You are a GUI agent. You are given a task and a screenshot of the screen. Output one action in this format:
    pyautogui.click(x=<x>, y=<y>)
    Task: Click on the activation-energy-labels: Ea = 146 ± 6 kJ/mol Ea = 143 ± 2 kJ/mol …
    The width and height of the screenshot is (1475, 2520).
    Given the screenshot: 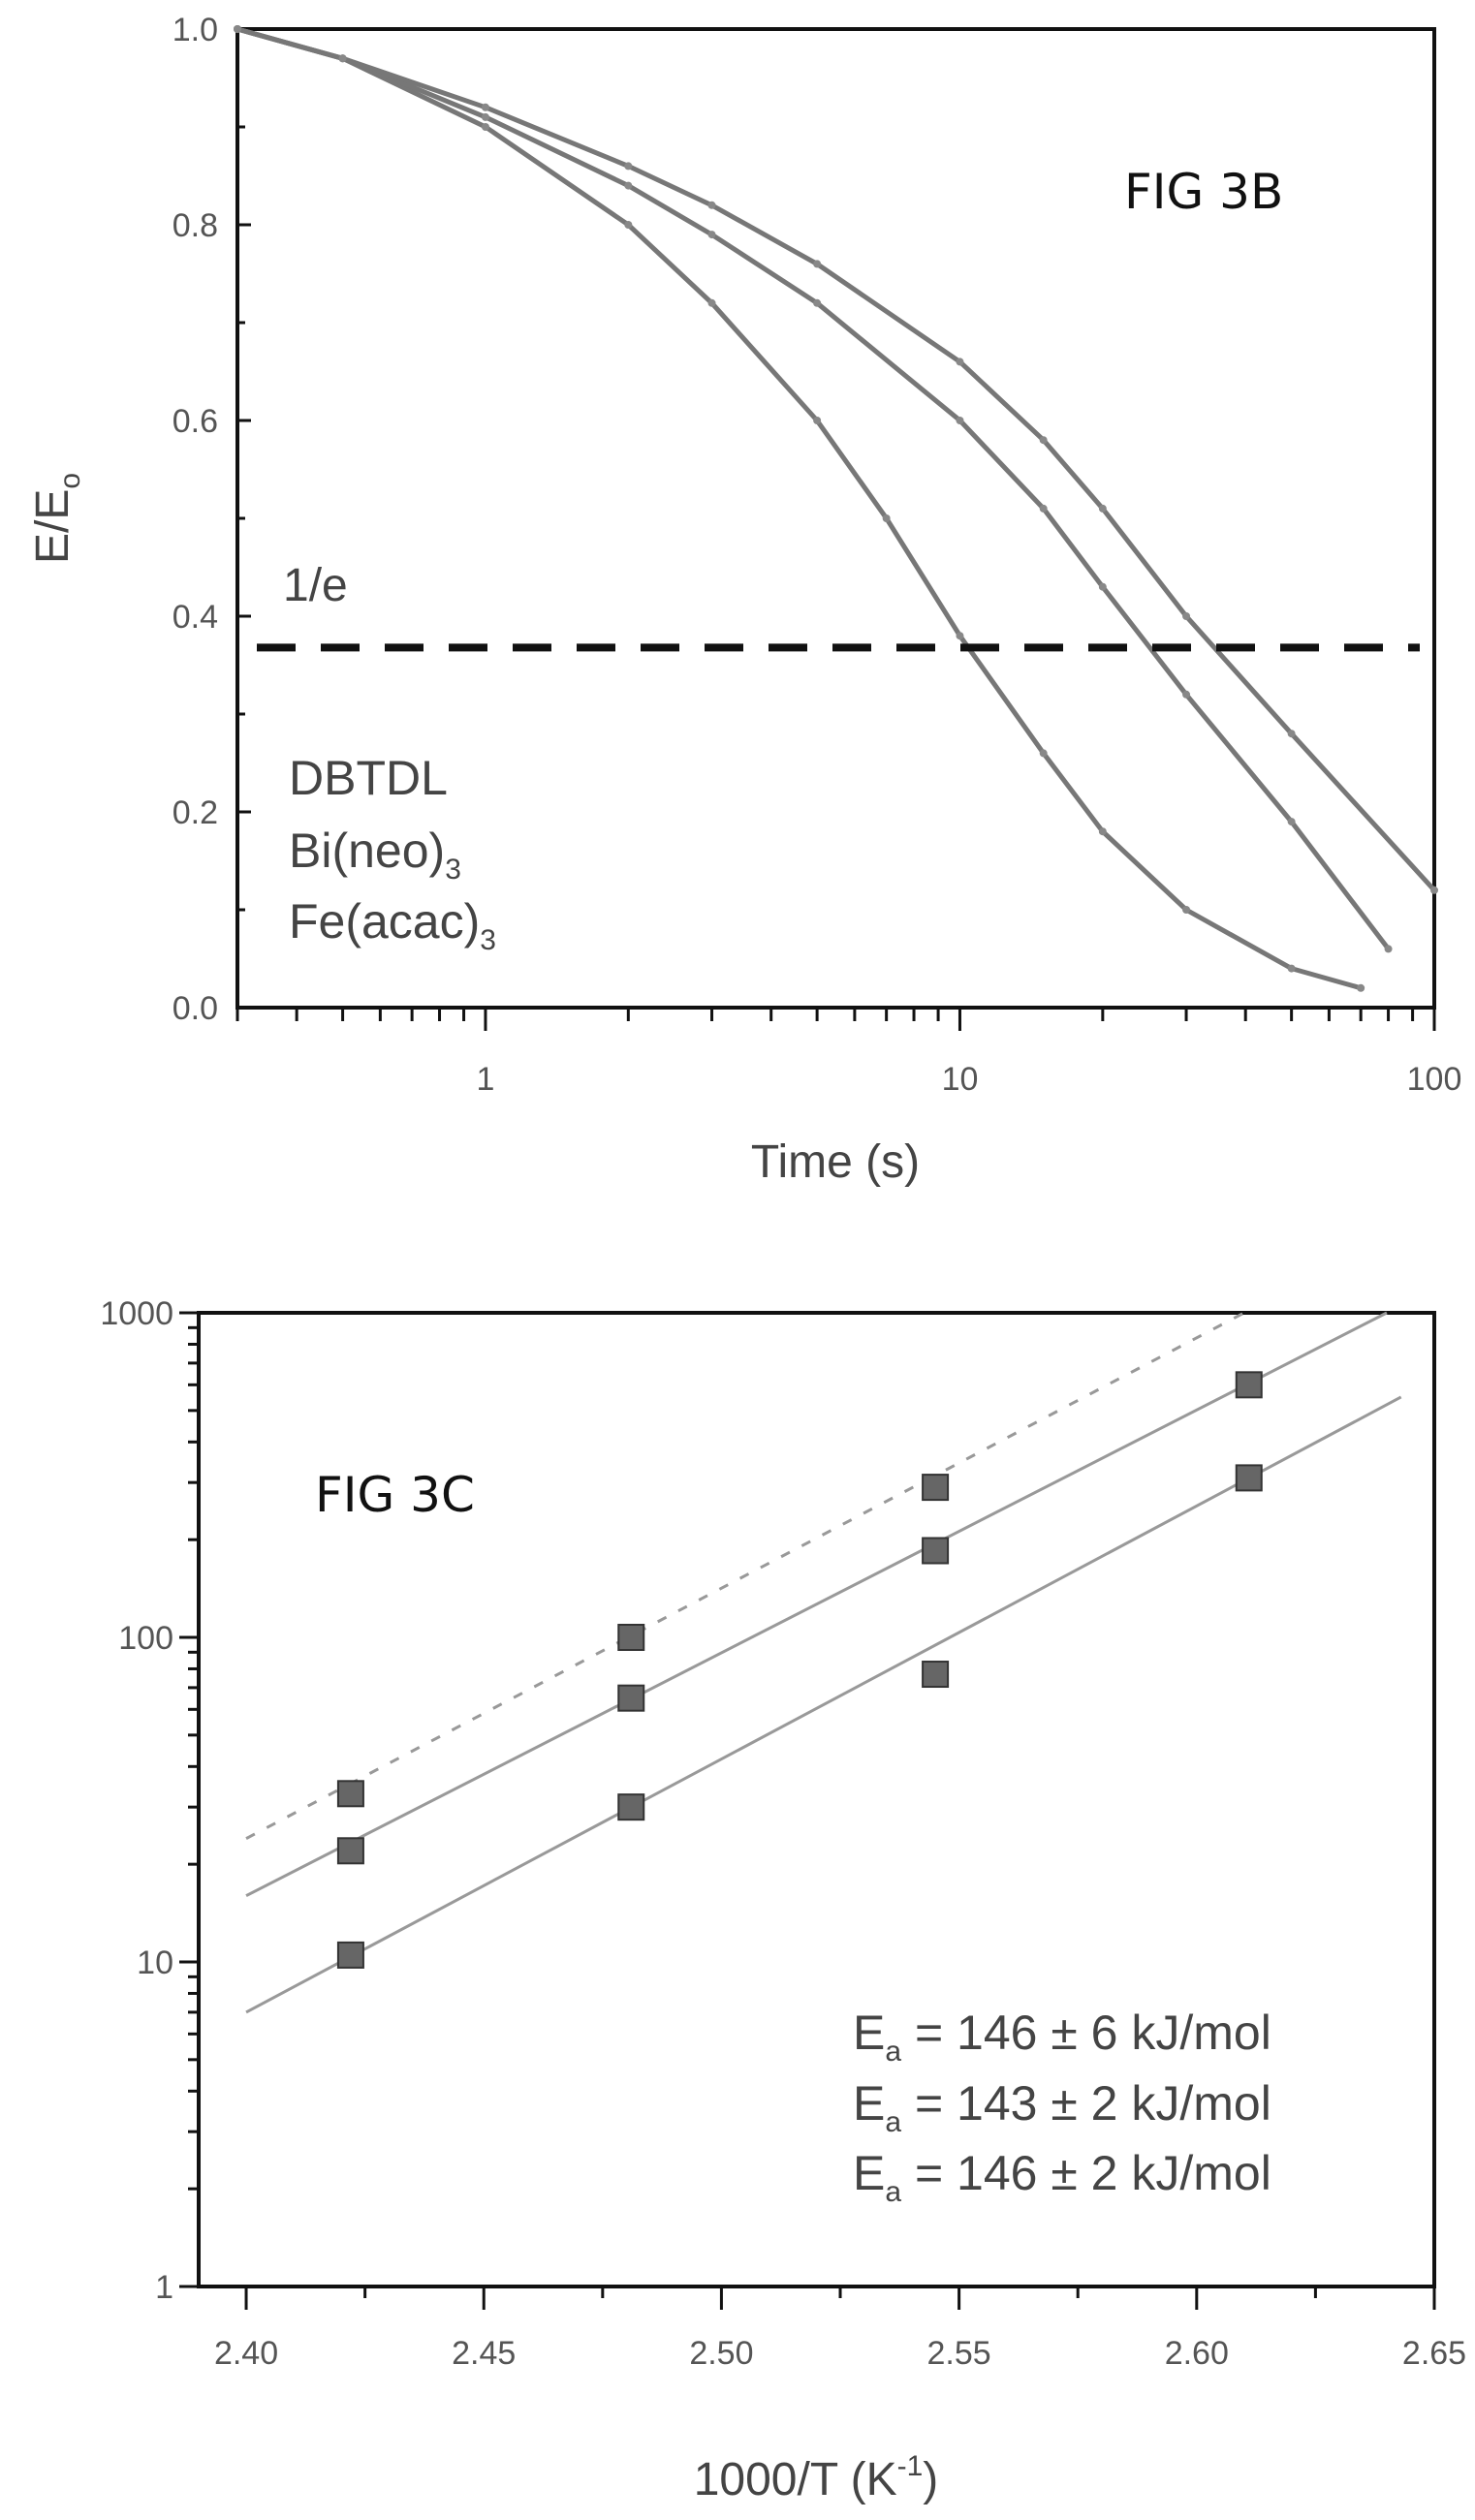 What is the action you would take?
    pyautogui.click(x=1062, y=2107)
    